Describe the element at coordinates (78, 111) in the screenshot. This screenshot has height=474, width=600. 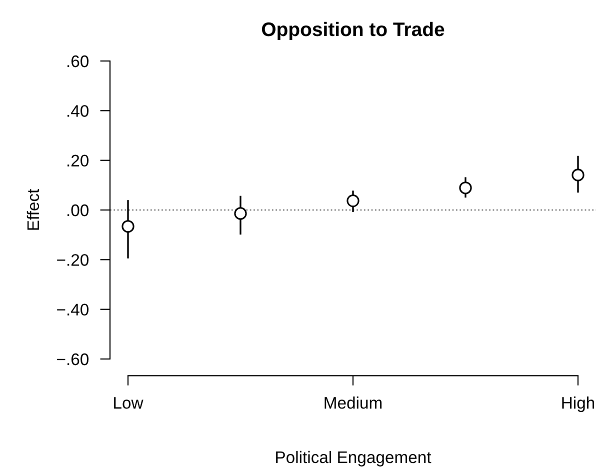
I see `y-tick-label: .40` at that location.